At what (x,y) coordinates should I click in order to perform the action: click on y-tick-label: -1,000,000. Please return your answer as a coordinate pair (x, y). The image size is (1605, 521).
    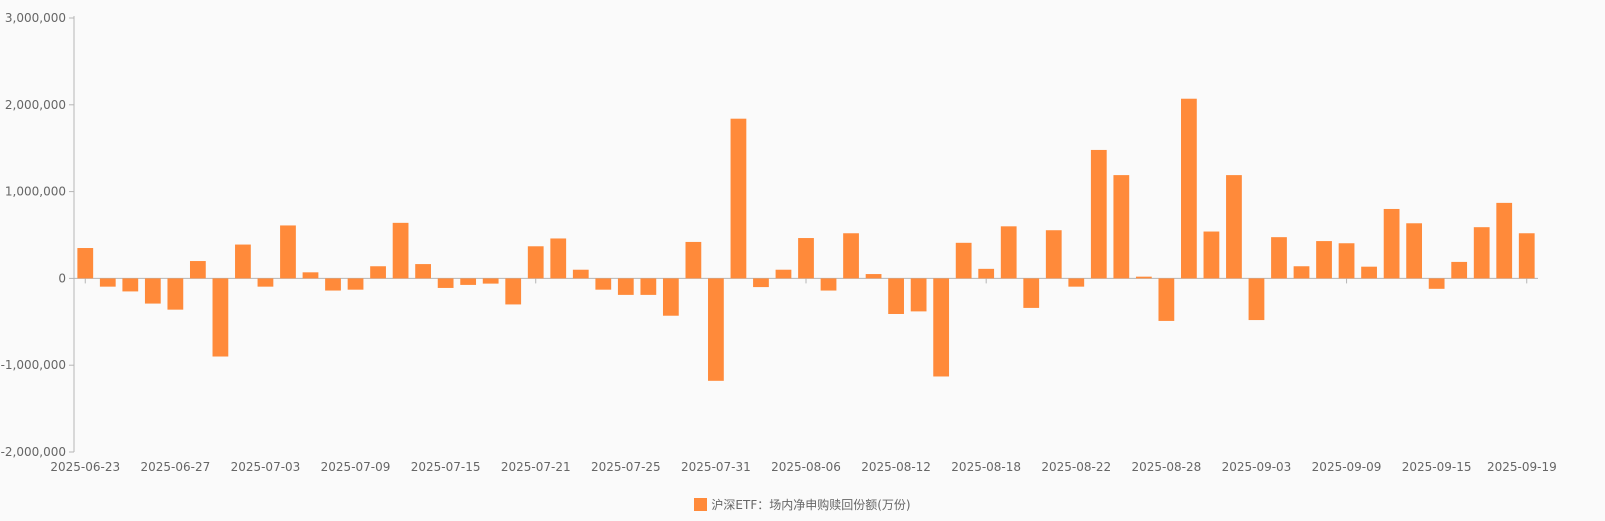
    Looking at the image, I should click on (33, 365).